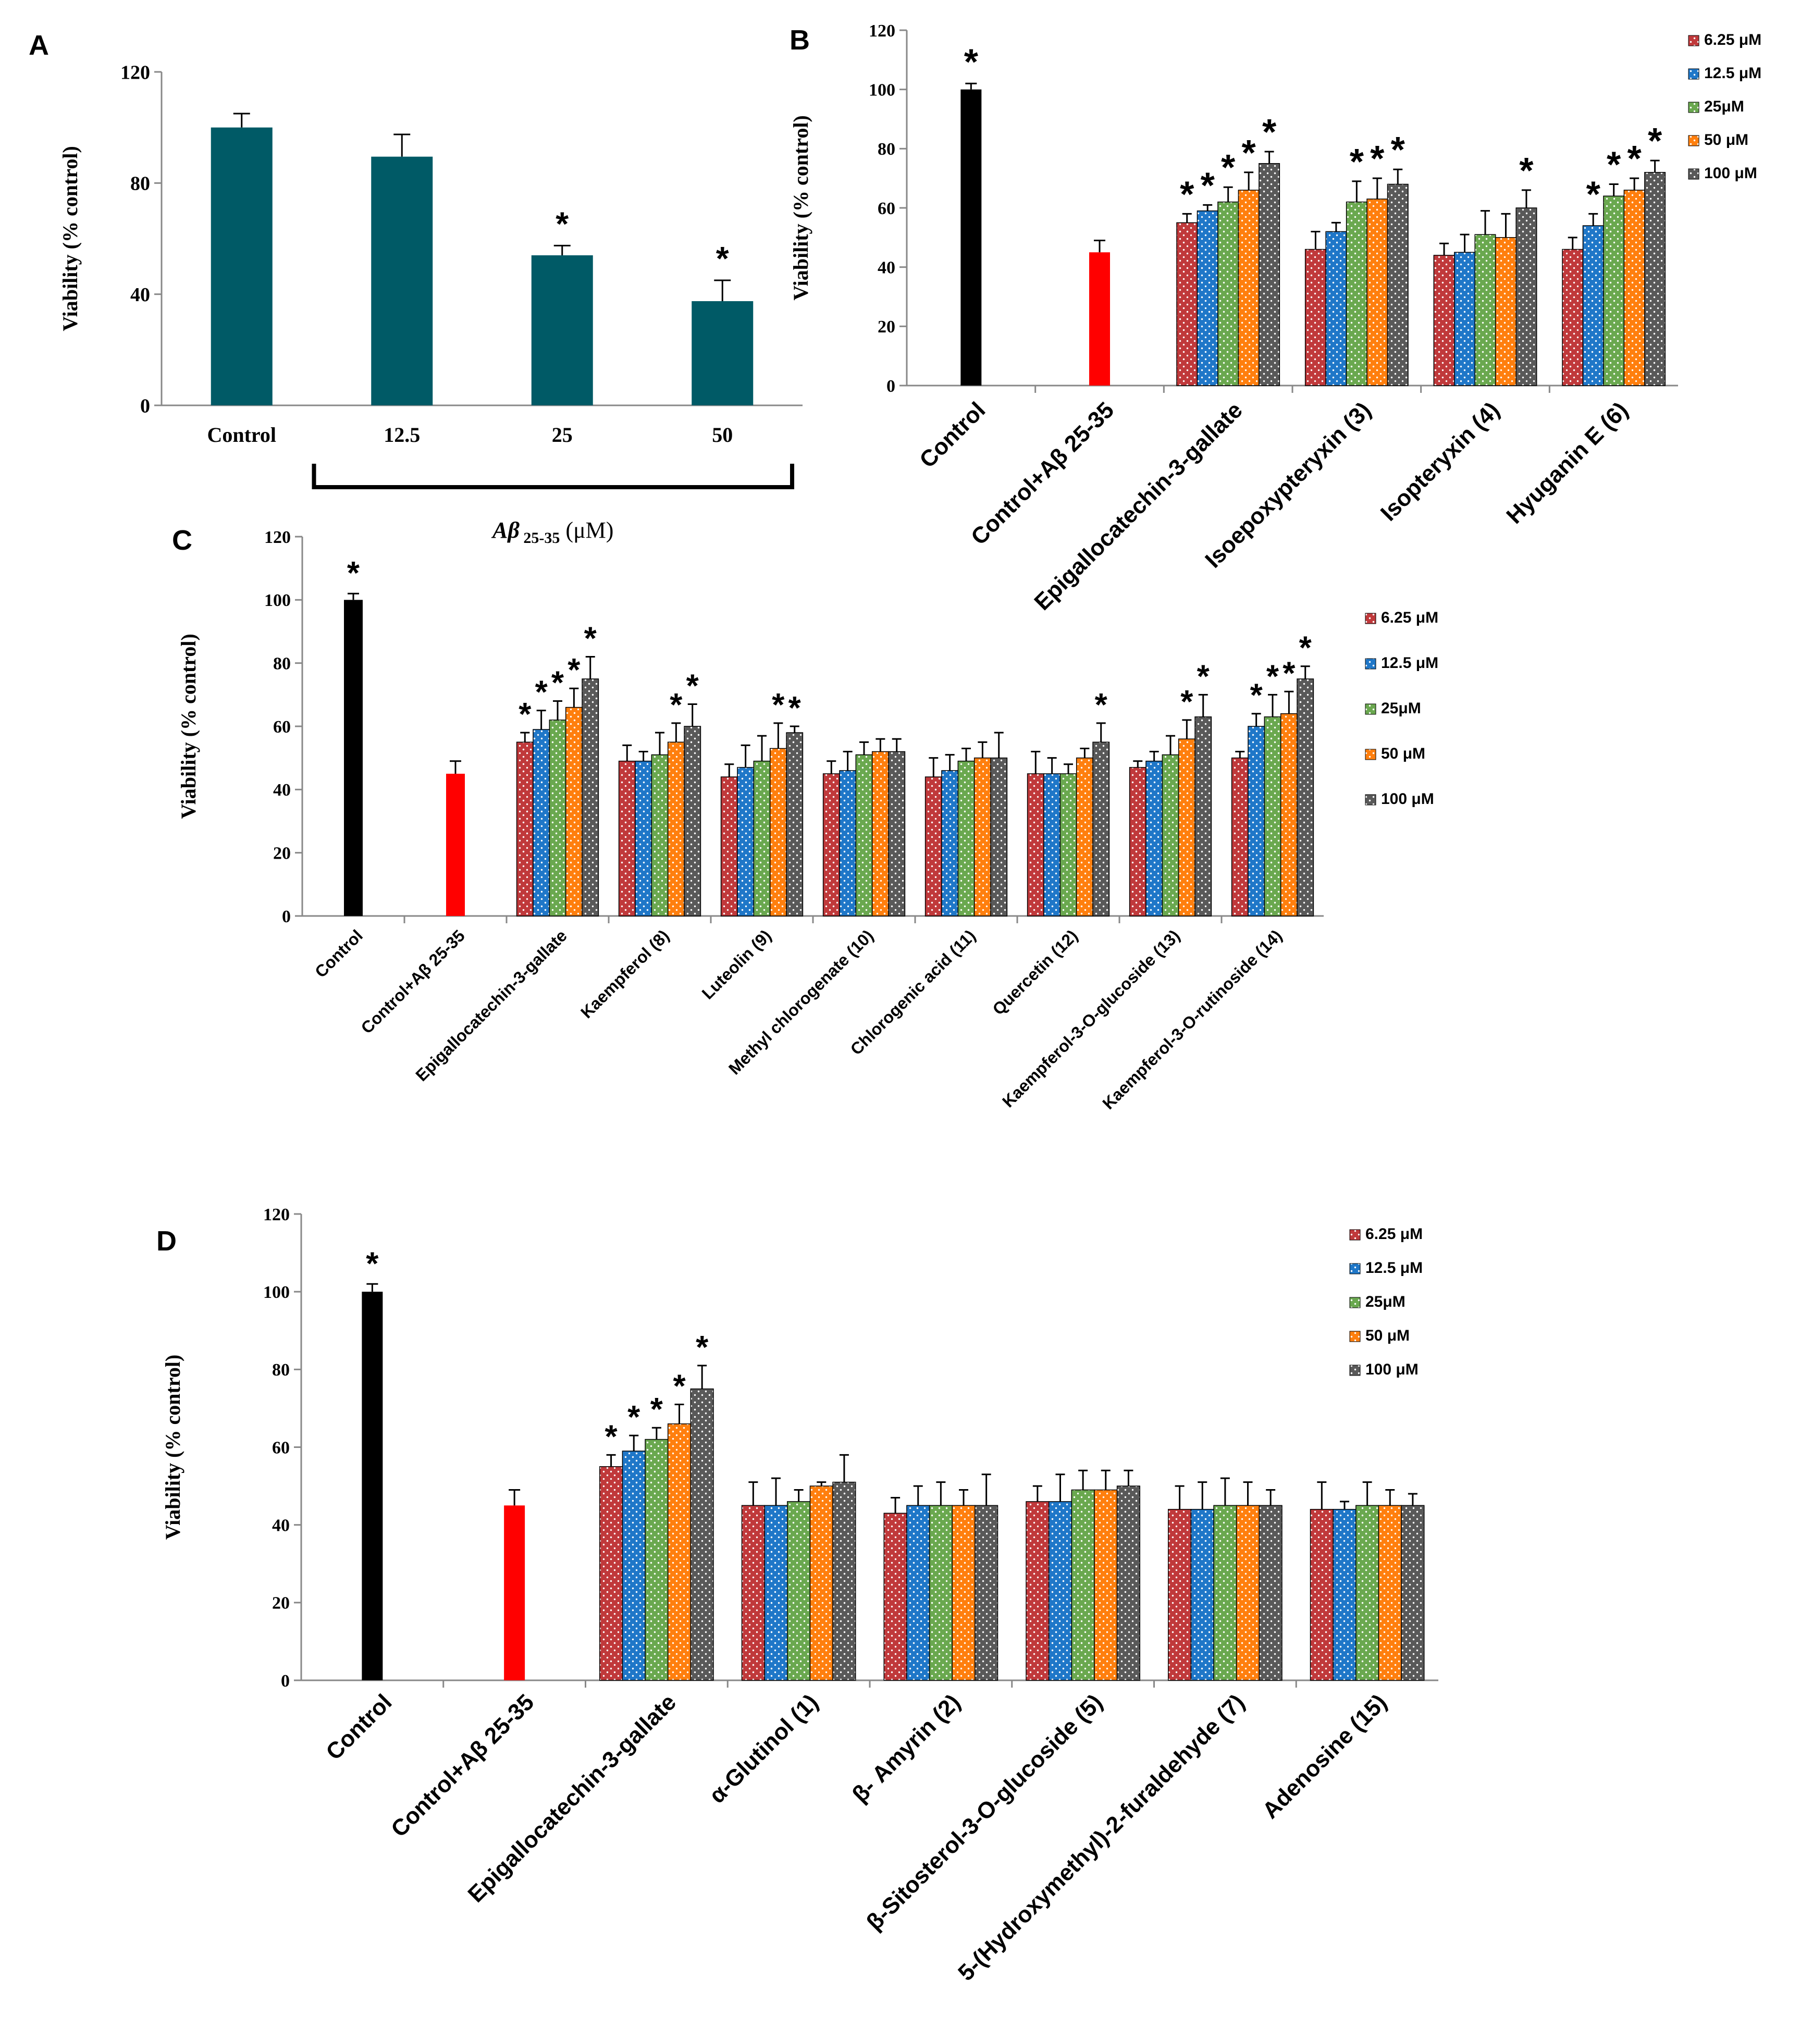 This screenshot has width=1800, height=2044. Describe the element at coordinates (1138, 506) in the screenshot. I see `x-tick-label: Epigallocatechin-3-gallate` at that location.